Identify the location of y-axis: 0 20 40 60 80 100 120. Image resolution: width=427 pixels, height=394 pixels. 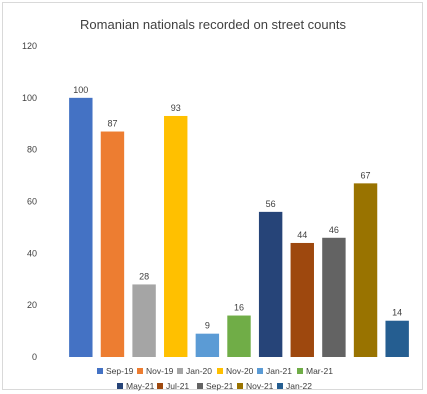
(29, 201).